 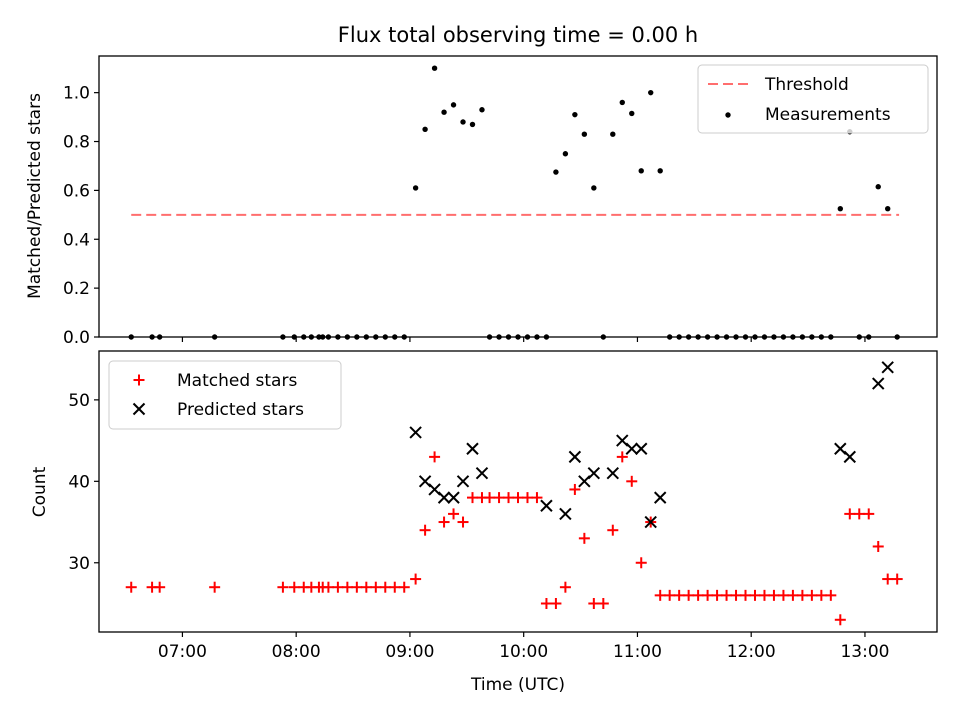 What do you see at coordinates (728, 115) in the screenshot?
I see `legend-measurements-swatch` at bounding box center [728, 115].